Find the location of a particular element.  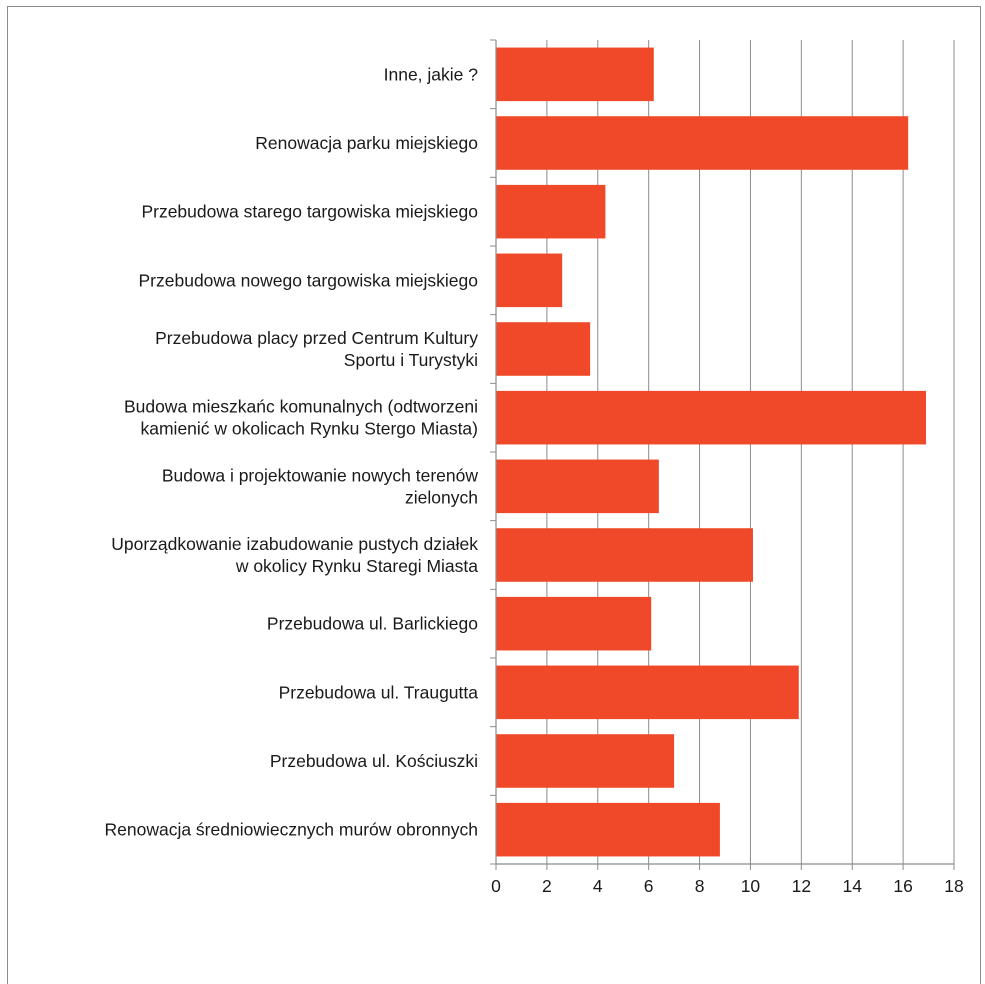

category-label-3: Przebudowa nowego targowiska miejskiego is located at coordinates (309, 280).